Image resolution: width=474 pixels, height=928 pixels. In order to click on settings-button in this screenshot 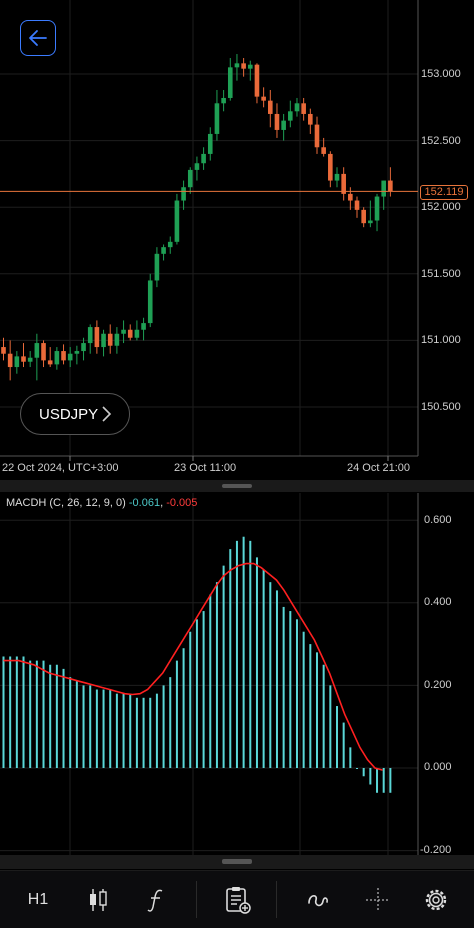, I will do `click(436, 899)`.